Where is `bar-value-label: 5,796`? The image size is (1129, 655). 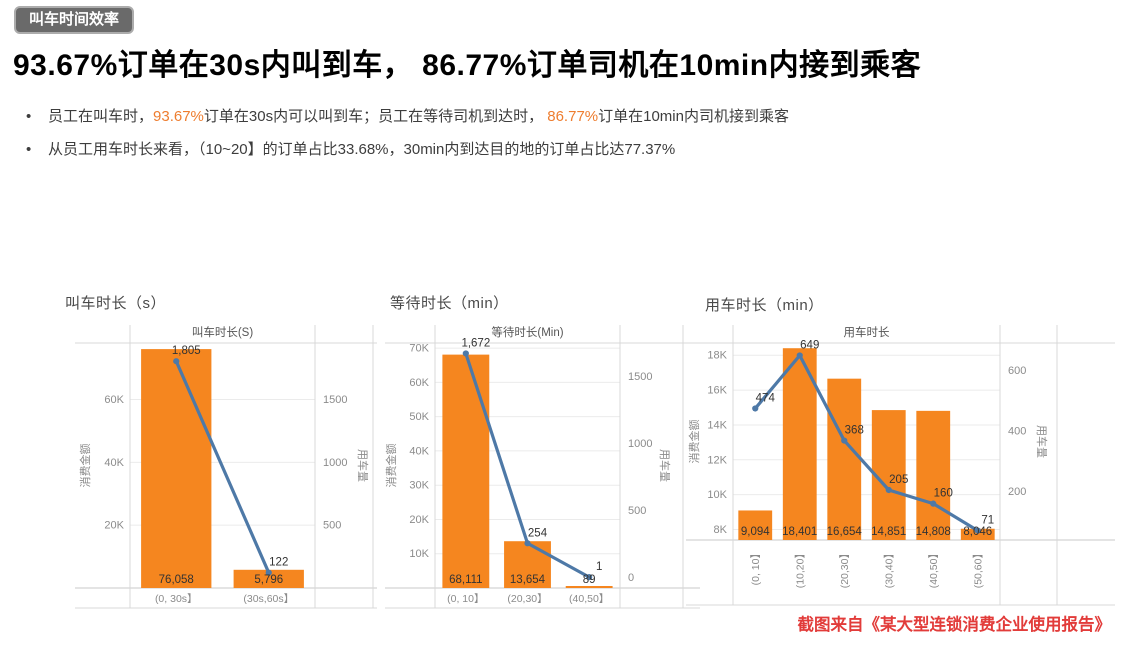
bar-value-label: 5,796 is located at coordinates (268, 580).